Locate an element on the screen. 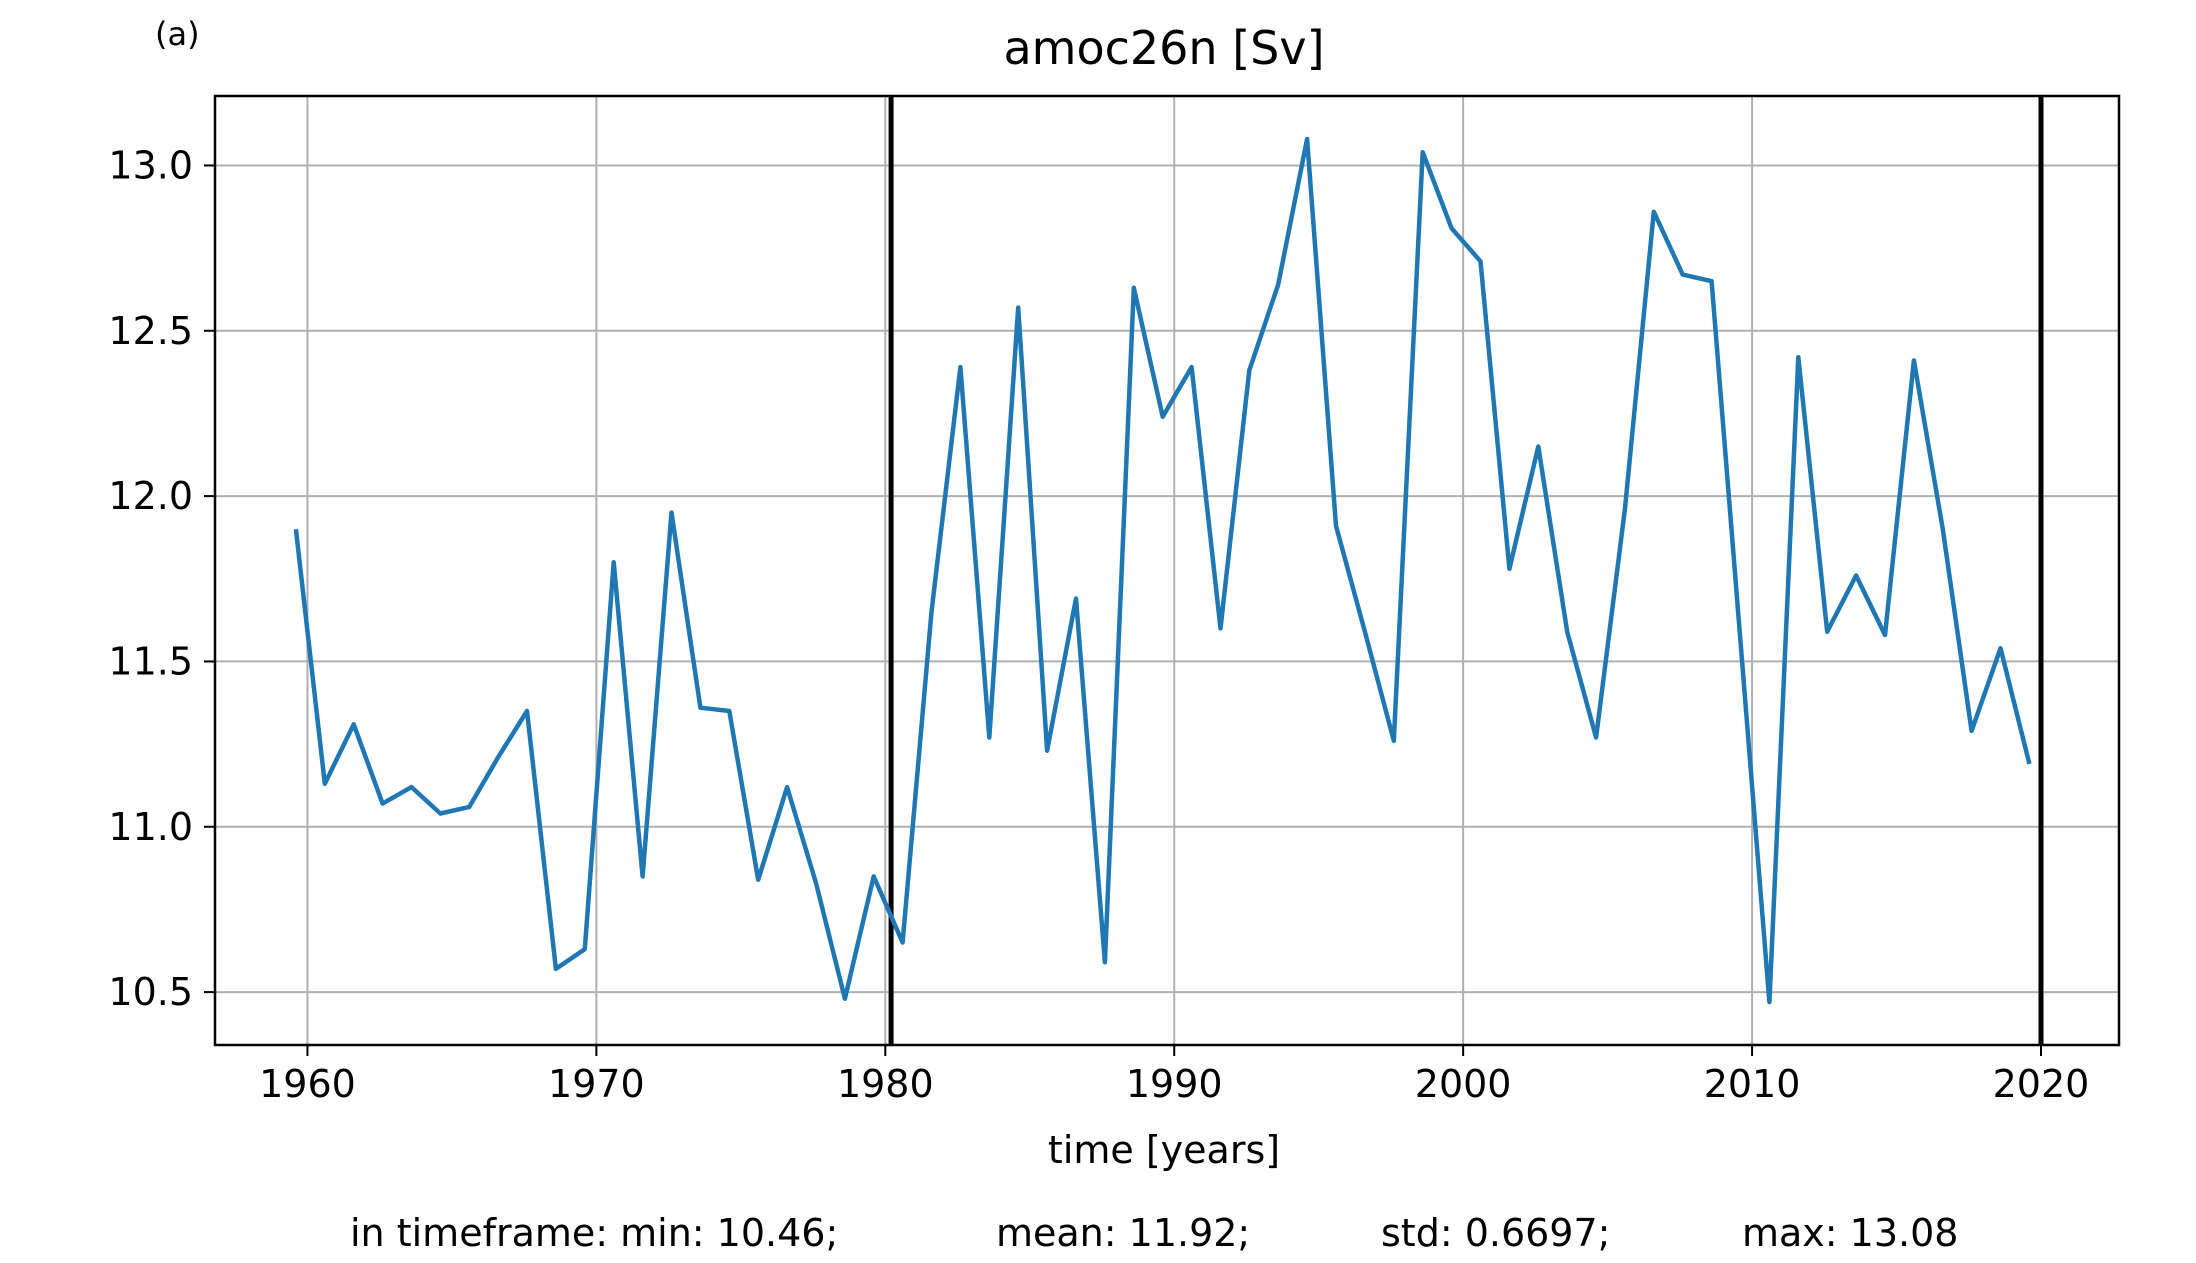 This screenshot has height=1263, width=2196. x-tick-label: 2020 is located at coordinates (2041, 1084).